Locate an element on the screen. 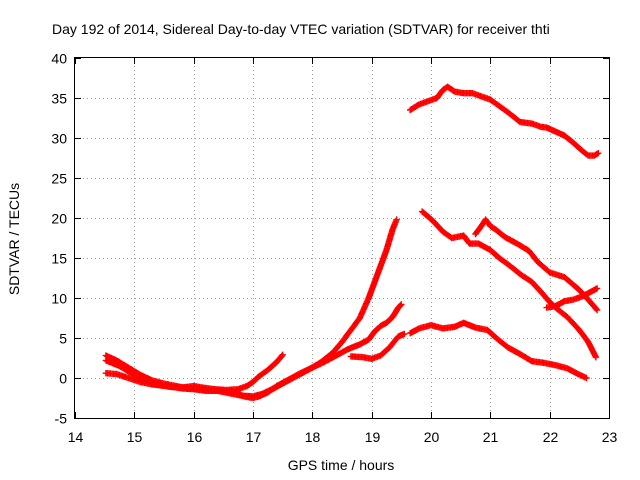  y-tick-label: 20 is located at coordinates (59, 219).